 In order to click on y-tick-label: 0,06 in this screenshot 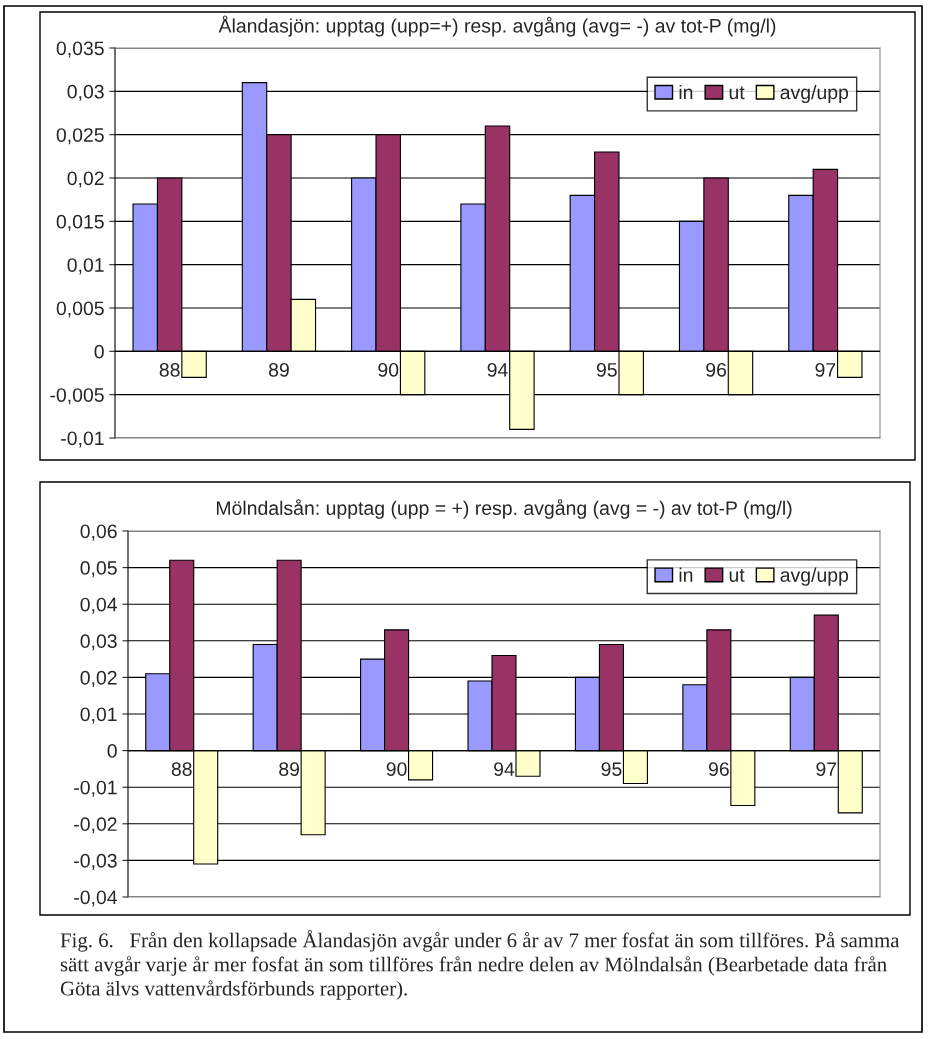, I will do `click(98, 532)`.